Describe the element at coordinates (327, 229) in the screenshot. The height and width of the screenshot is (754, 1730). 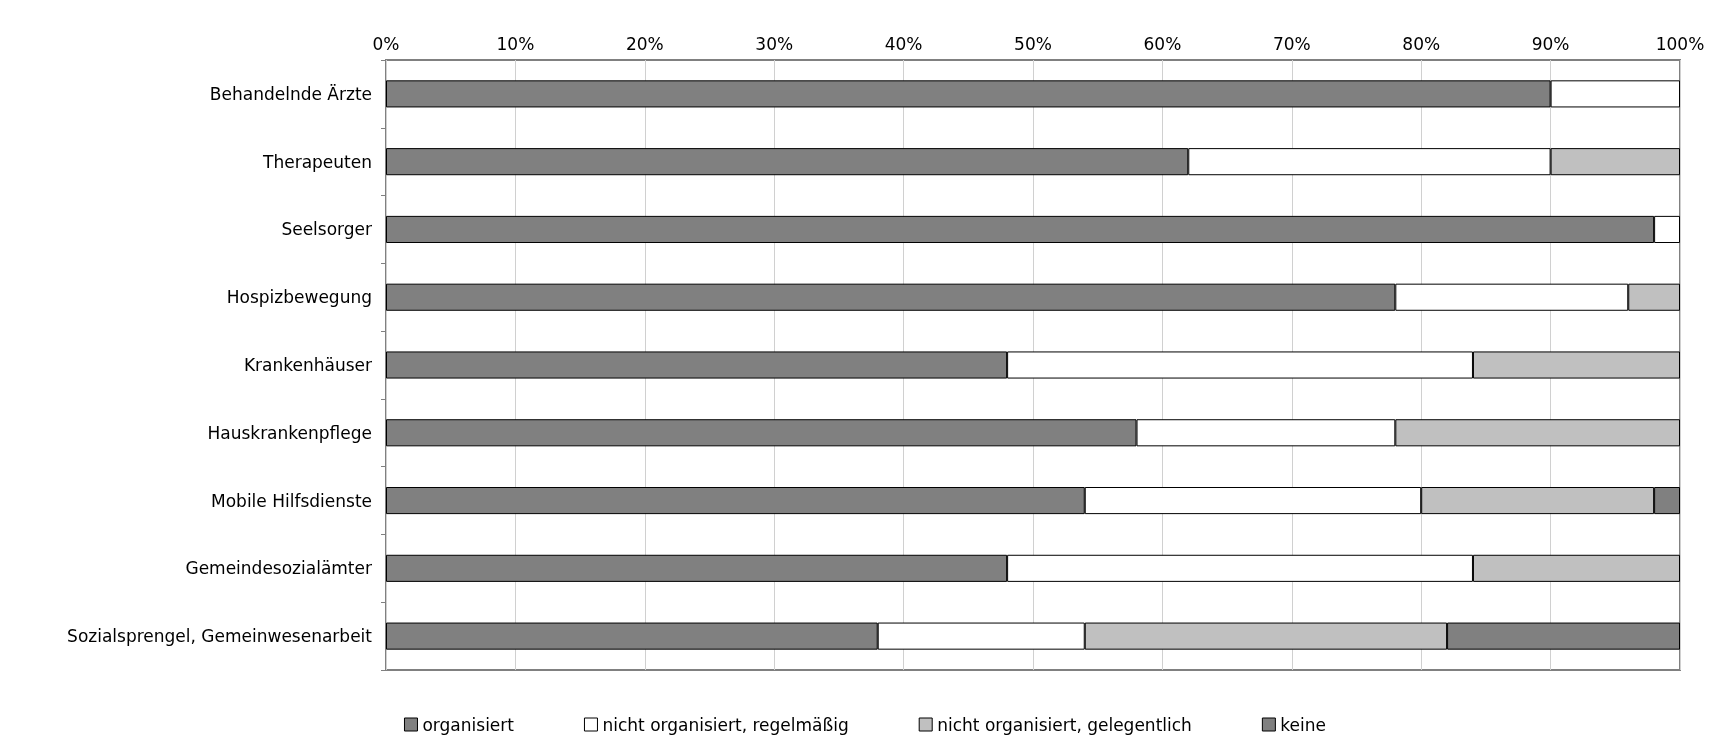
I see `y-tick-label: Seelsorger` at that location.